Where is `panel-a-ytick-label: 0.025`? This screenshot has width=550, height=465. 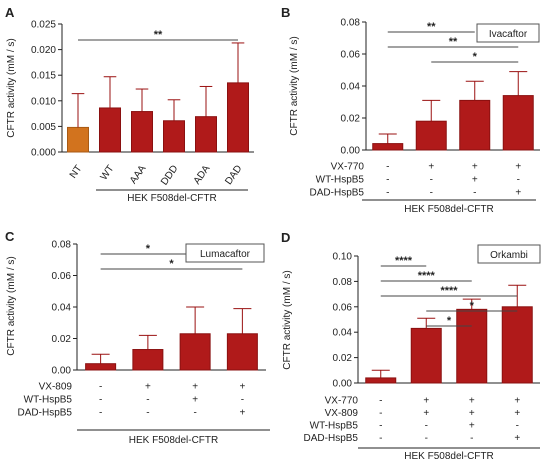 panel-a-ytick-label: 0.025 is located at coordinates (43, 25).